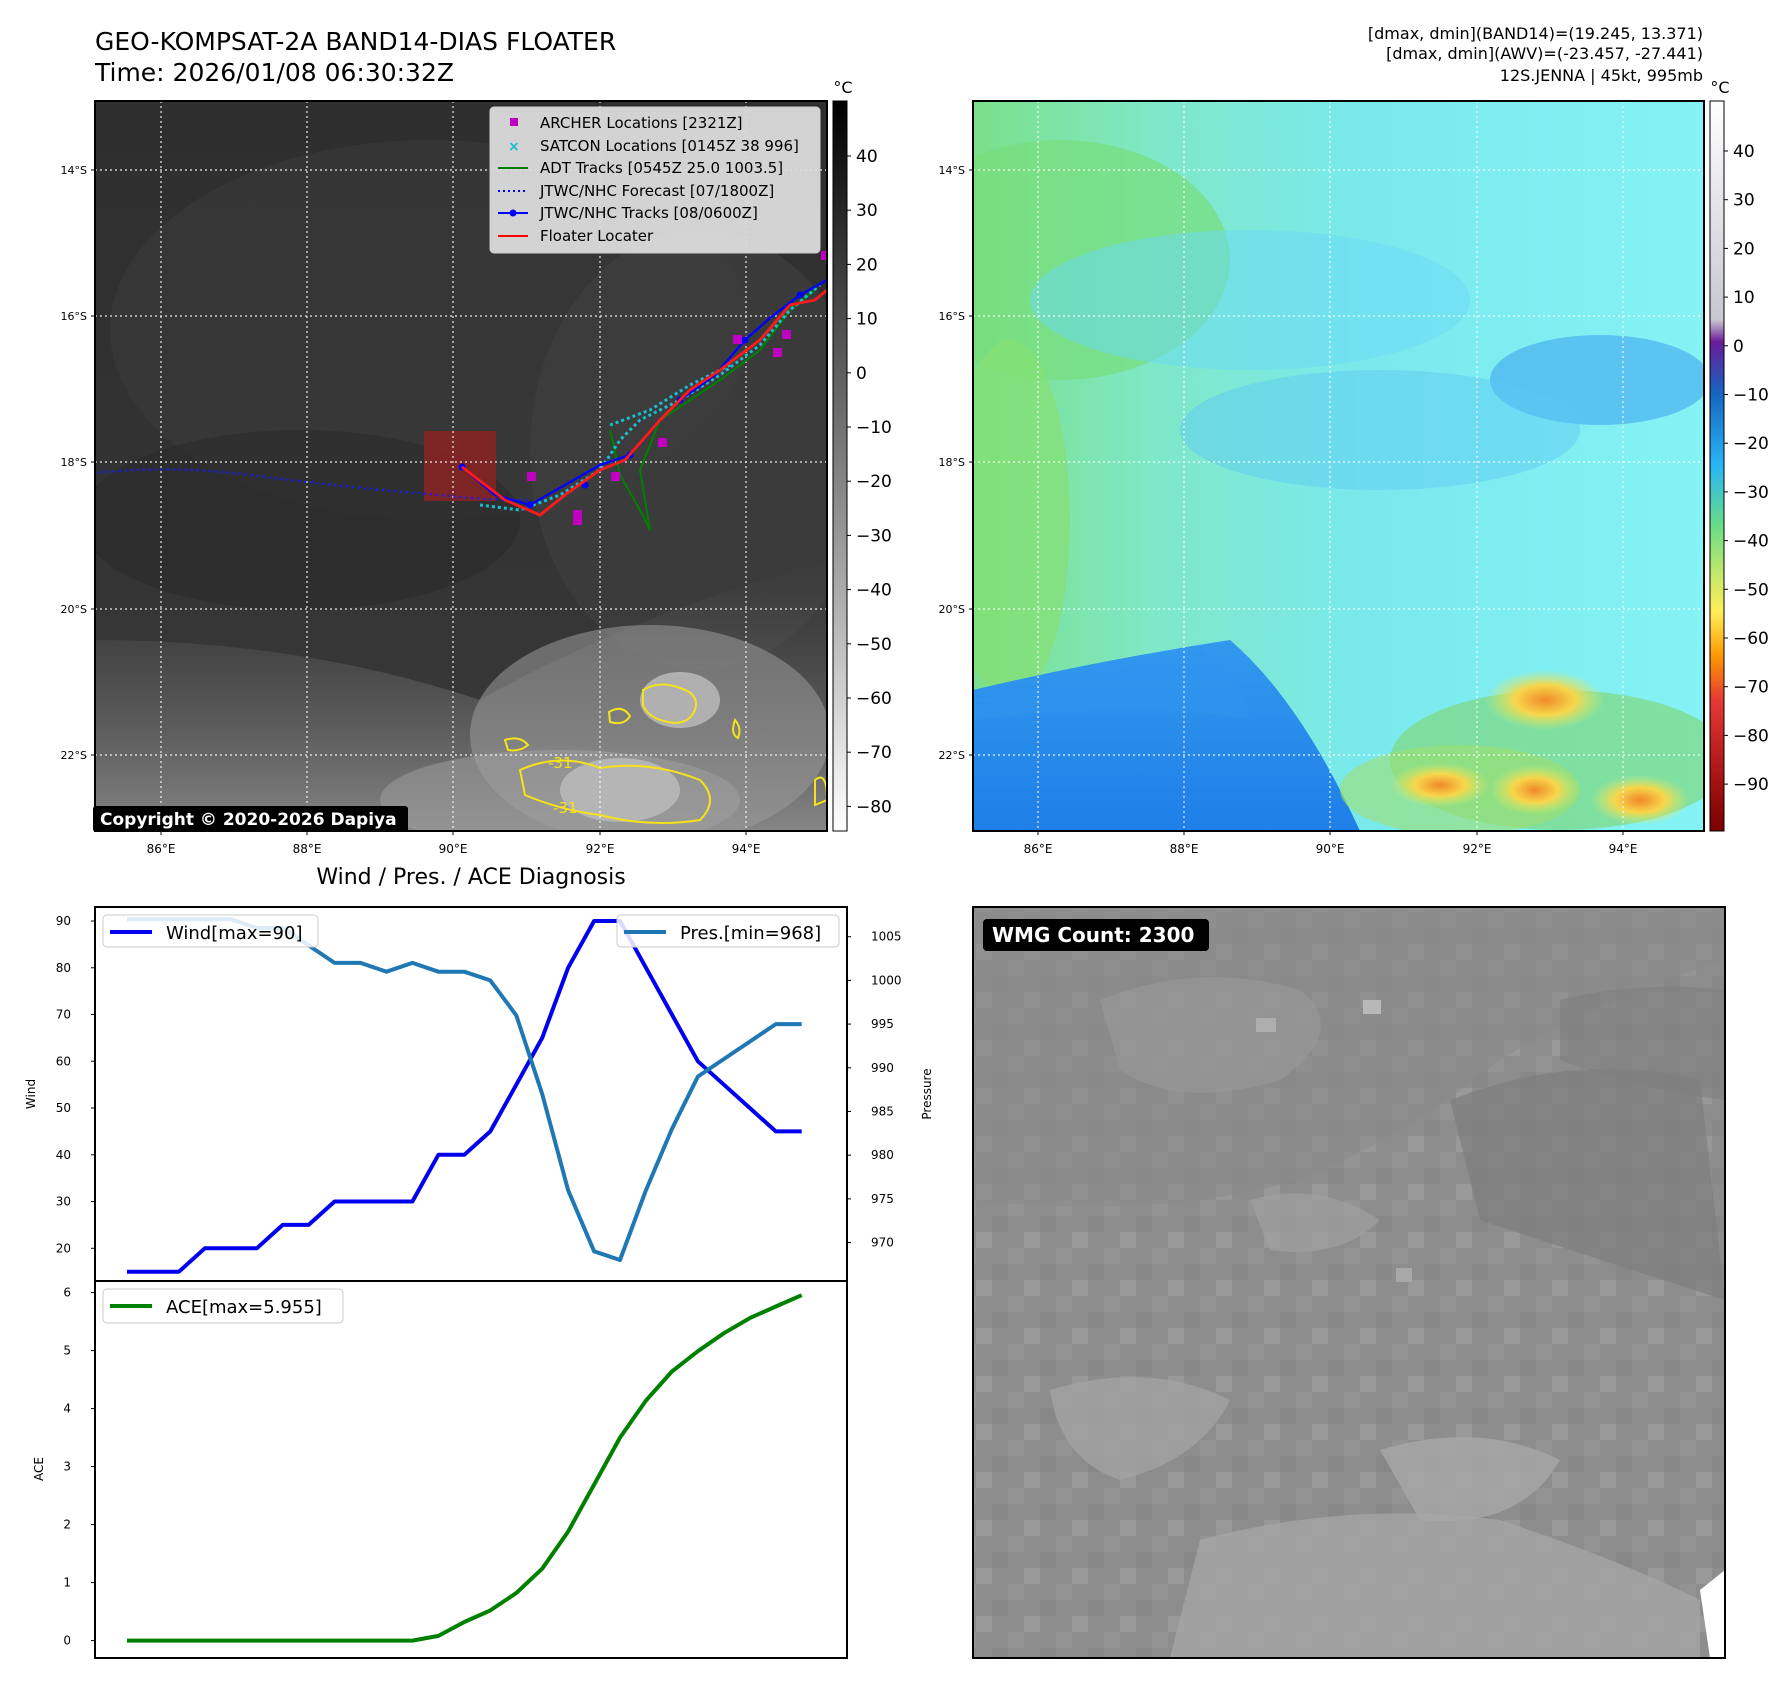 This screenshot has height=1690, width=1788. What do you see at coordinates (874, 807) in the screenshot?
I see `colorbar-tick-label: −80` at bounding box center [874, 807].